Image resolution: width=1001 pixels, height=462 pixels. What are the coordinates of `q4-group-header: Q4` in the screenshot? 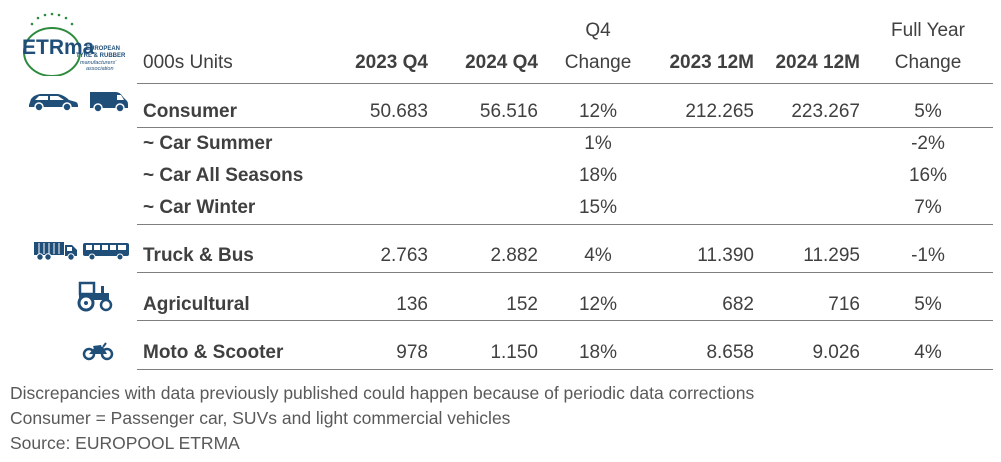 It's located at (598, 30).